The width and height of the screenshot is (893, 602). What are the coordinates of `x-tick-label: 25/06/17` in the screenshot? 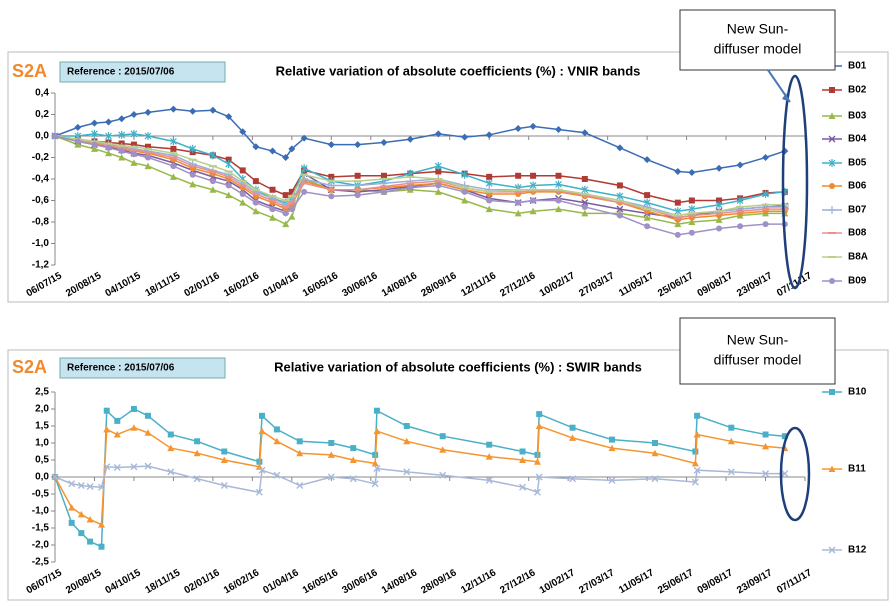 It's located at (676, 581).